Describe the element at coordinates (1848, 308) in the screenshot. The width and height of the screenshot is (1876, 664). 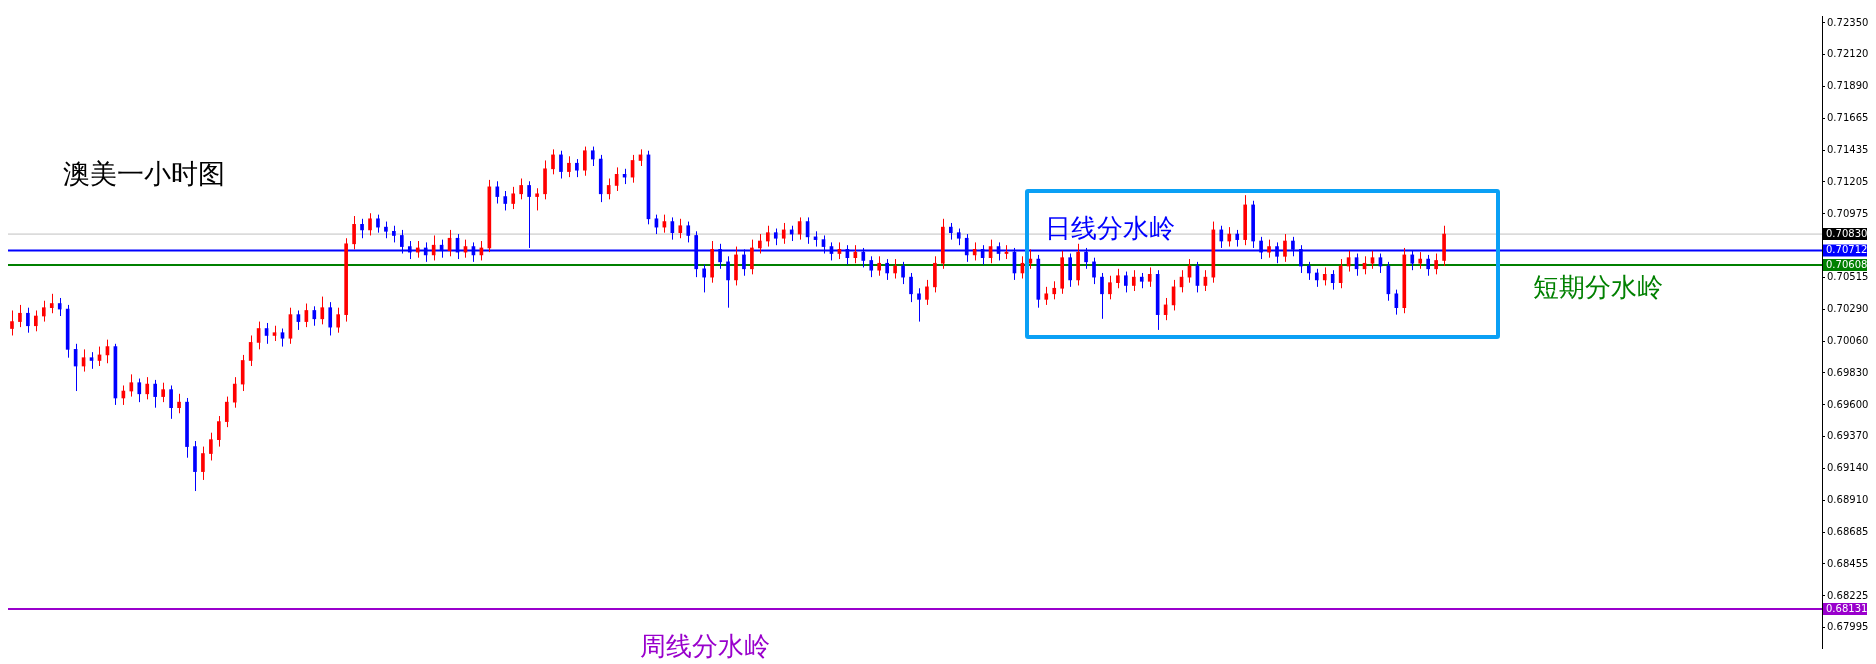
I see `y-tick-label: 0.70290` at that location.